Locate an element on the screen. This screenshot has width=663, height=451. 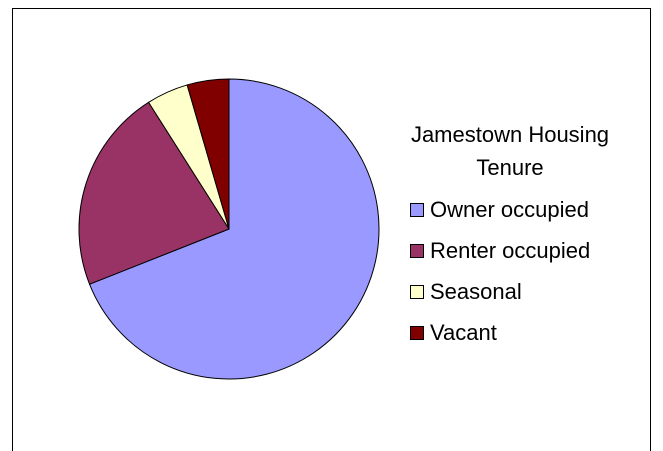
legend-label: Vacant is located at coordinates (463, 332).